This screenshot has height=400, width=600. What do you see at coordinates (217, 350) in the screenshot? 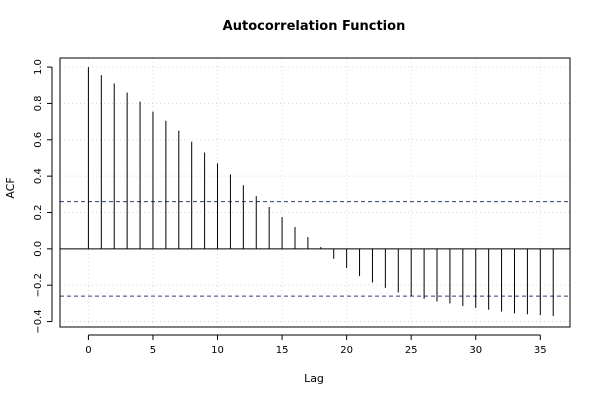
I see `x-tick-label-2: 10` at bounding box center [217, 350].